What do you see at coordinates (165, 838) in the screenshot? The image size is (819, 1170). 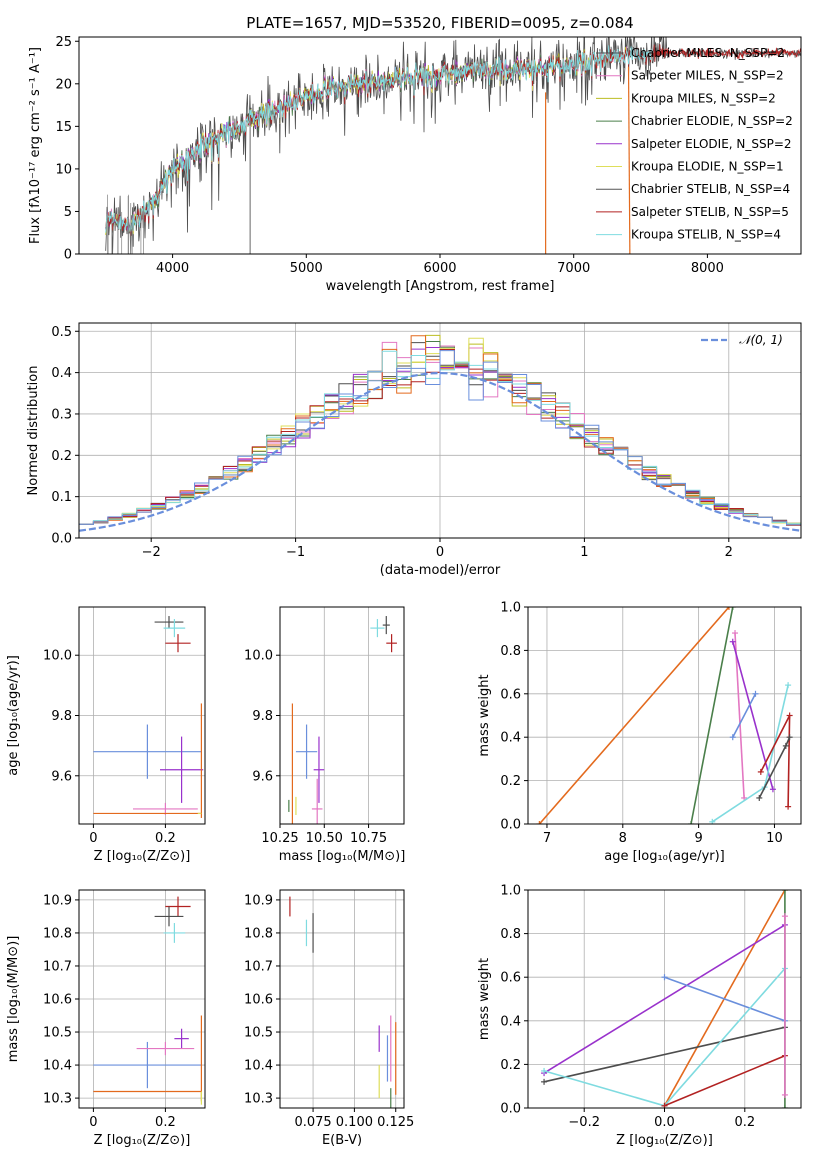 I see `x-tick-label: 0.2` at bounding box center [165, 838].